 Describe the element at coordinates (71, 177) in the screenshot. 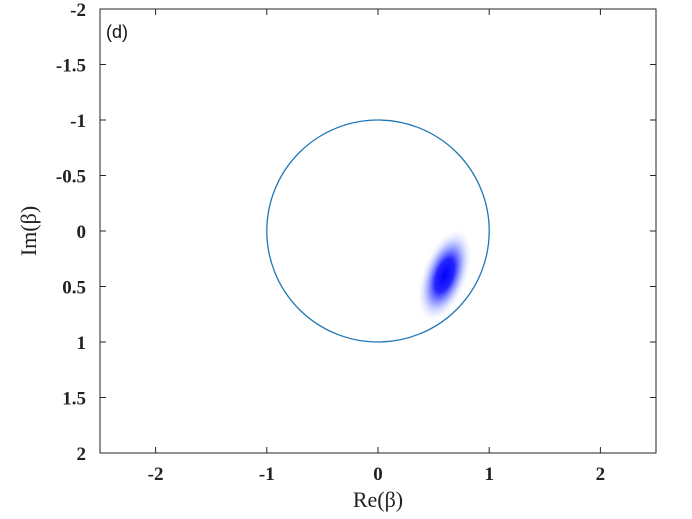

I see `y-tick-label: -0.5` at that location.